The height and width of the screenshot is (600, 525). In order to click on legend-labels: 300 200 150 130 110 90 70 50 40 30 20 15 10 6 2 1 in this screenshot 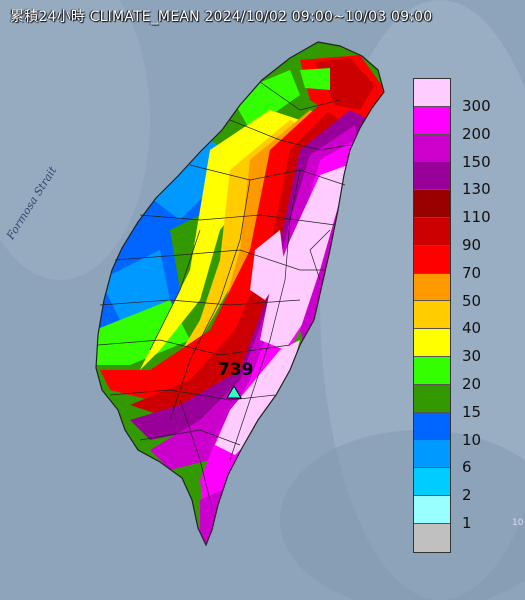, I will do `click(476, 314)`.